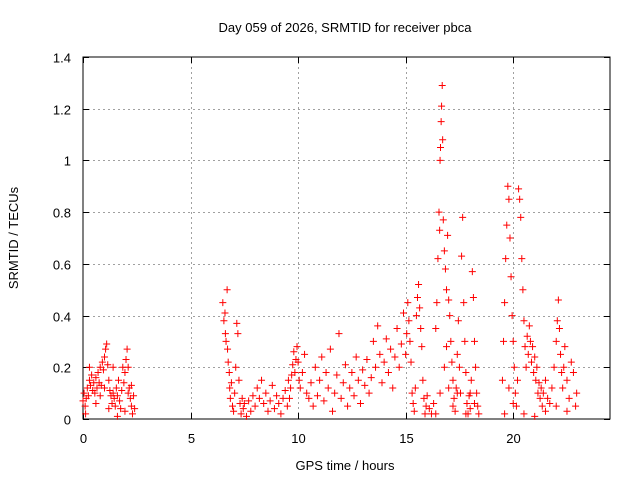 This screenshot has height=480, width=640. Describe the element at coordinates (298, 438) in the screenshot. I see `x-tick-label: 10` at that location.